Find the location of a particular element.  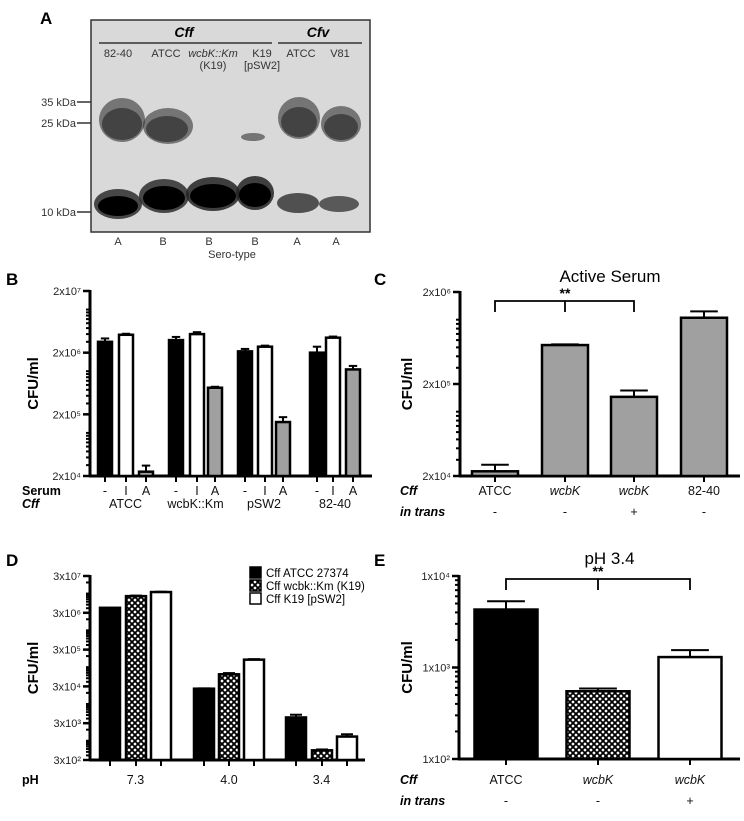

row-label: pH is located at coordinates (30, 780).